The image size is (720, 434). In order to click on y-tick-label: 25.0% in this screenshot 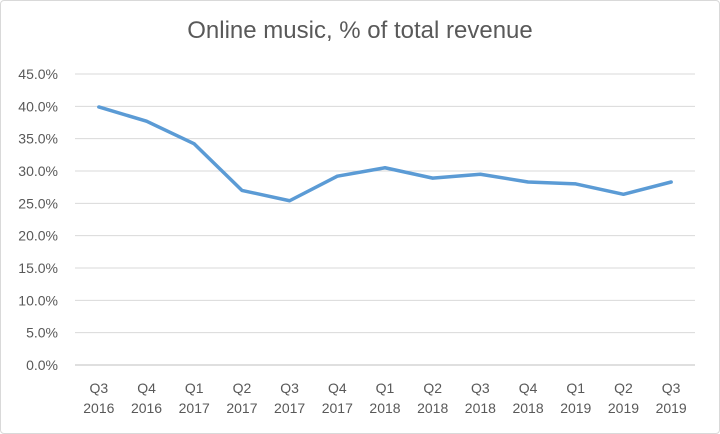, I will do `click(38, 203)`.